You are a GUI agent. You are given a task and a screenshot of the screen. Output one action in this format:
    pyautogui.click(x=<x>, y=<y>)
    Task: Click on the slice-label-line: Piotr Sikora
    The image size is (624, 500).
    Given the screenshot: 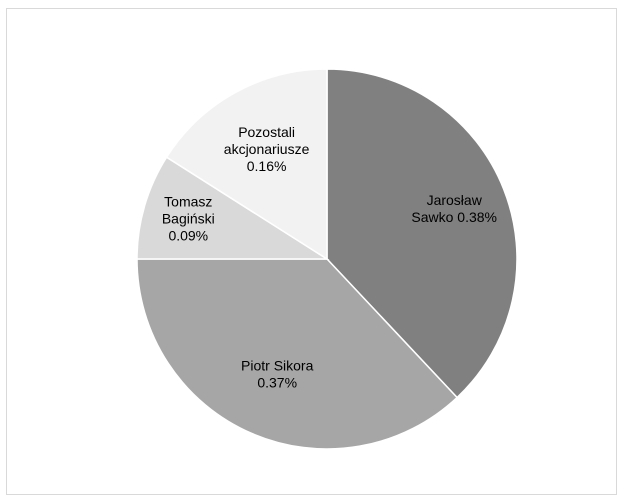 What is the action you would take?
    pyautogui.click(x=277, y=366)
    